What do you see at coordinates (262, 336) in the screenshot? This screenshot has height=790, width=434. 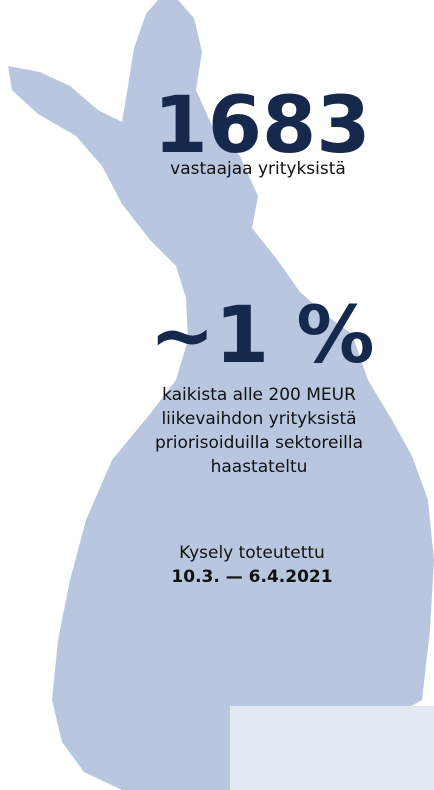 I see `share-number: ~1 %` at bounding box center [262, 336].